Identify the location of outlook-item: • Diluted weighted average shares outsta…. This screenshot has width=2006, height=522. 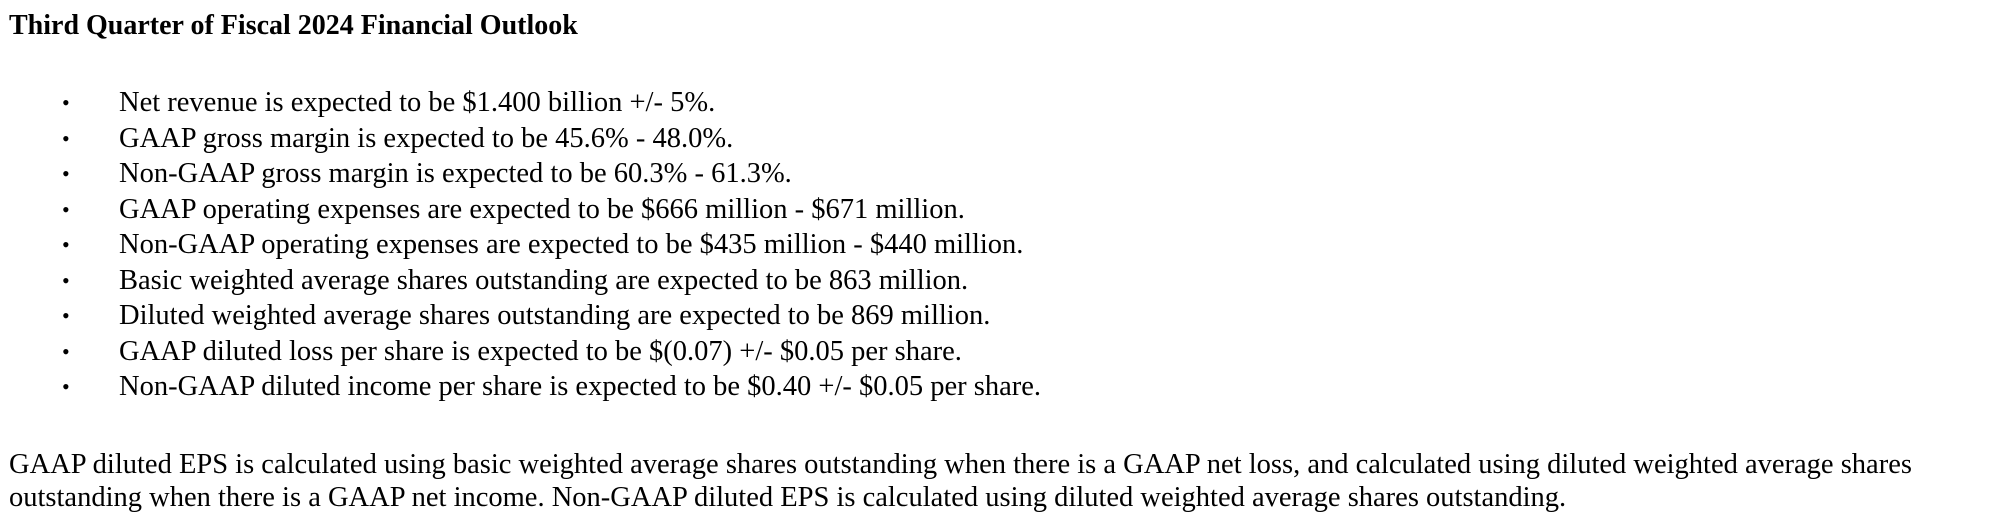
(999, 317).